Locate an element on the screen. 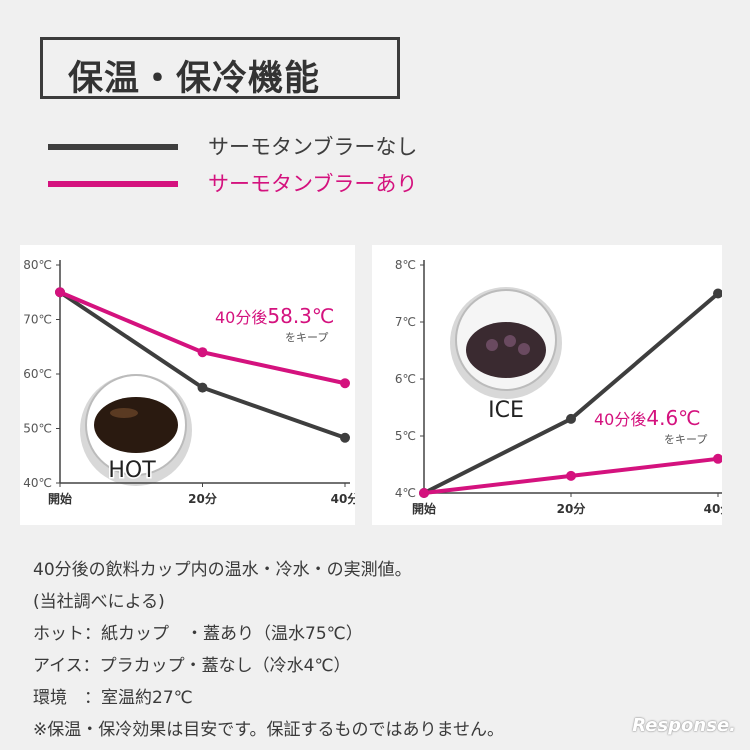 Image resolution: width=750 pixels, height=750 pixels. hot-photo is located at coordinates (136, 430).